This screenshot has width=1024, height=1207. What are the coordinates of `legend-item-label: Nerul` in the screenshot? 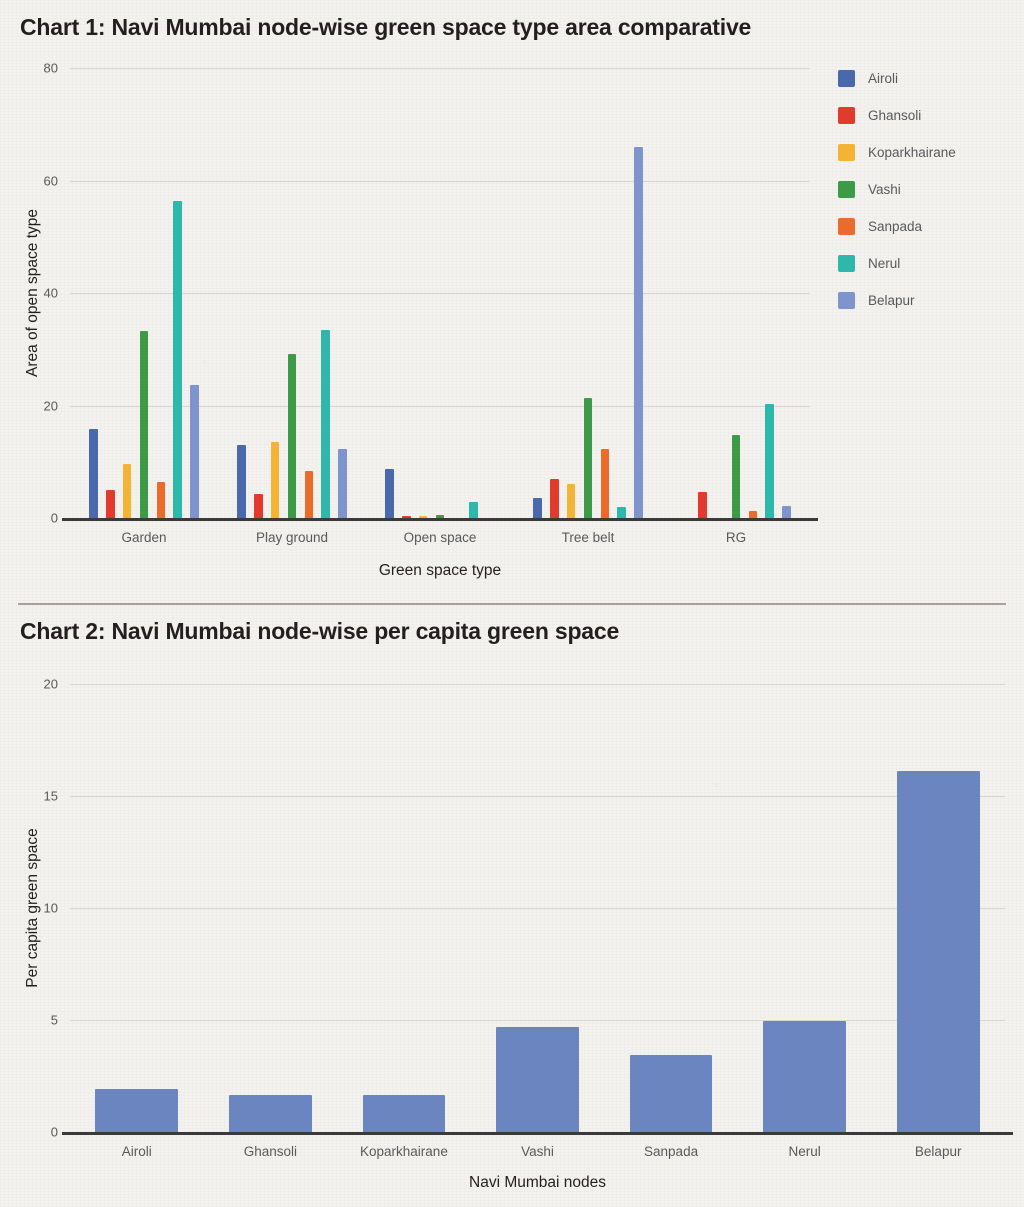 It's located at (884, 263).